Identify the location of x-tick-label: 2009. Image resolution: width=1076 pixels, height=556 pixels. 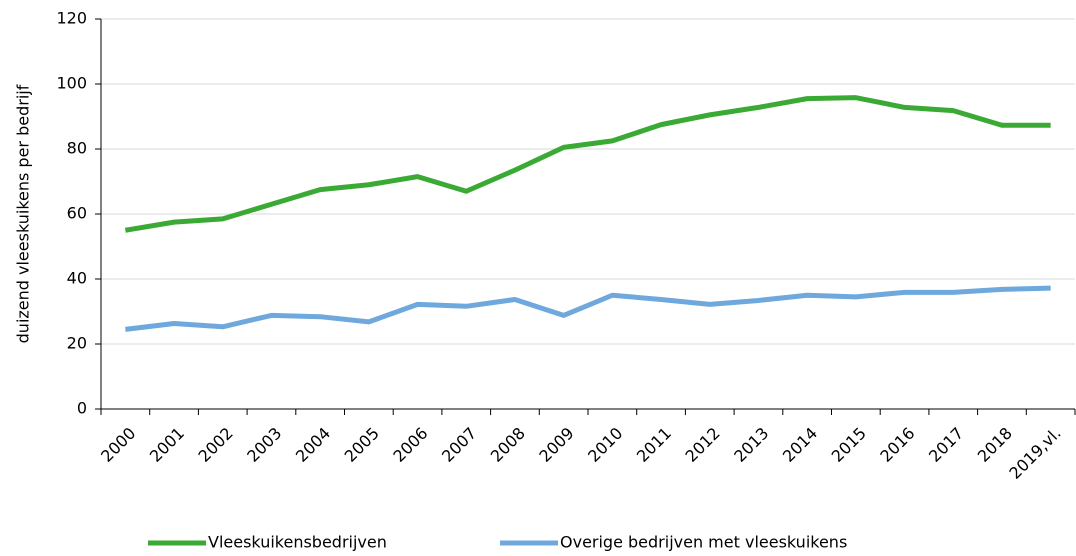
(556, 445).